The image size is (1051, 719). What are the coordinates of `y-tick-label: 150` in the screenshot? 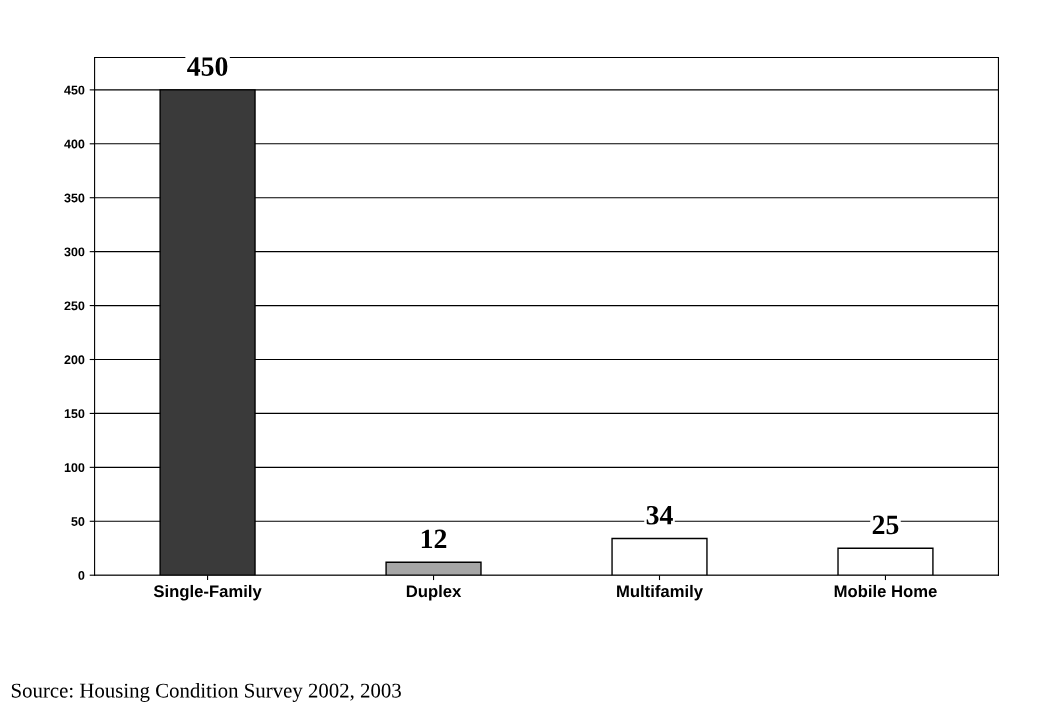 It's located at (74, 414).